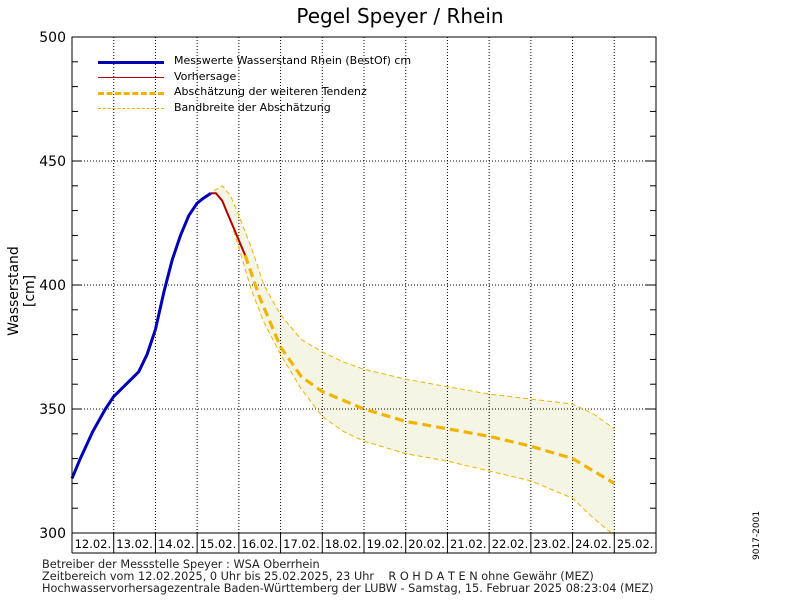 This screenshot has height=600, width=800. I want to click on legend-swatch-band, so click(131, 108).